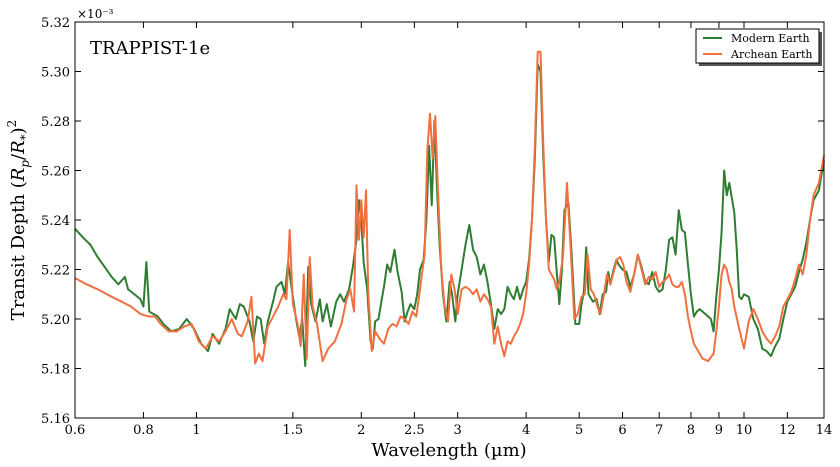 Image resolution: width=840 pixels, height=467 pixels. What do you see at coordinates (744, 430) in the screenshot?
I see `x-tick-label: 10` at bounding box center [744, 430].